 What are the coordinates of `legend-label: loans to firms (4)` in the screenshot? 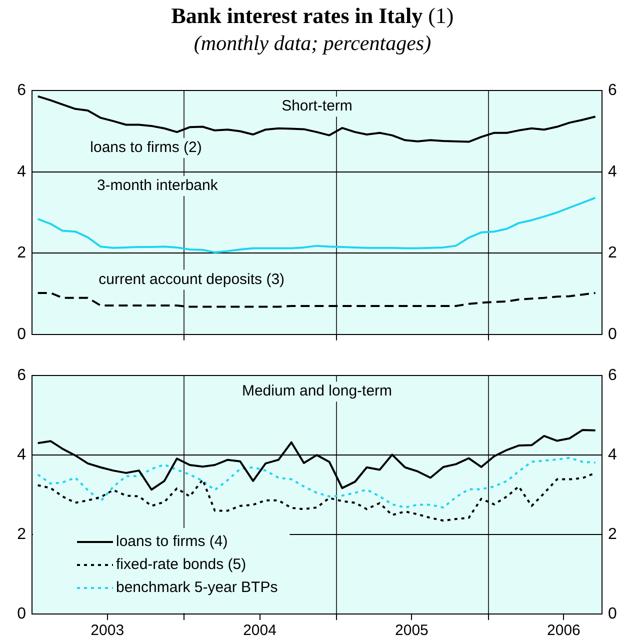 It's located at (172, 541).